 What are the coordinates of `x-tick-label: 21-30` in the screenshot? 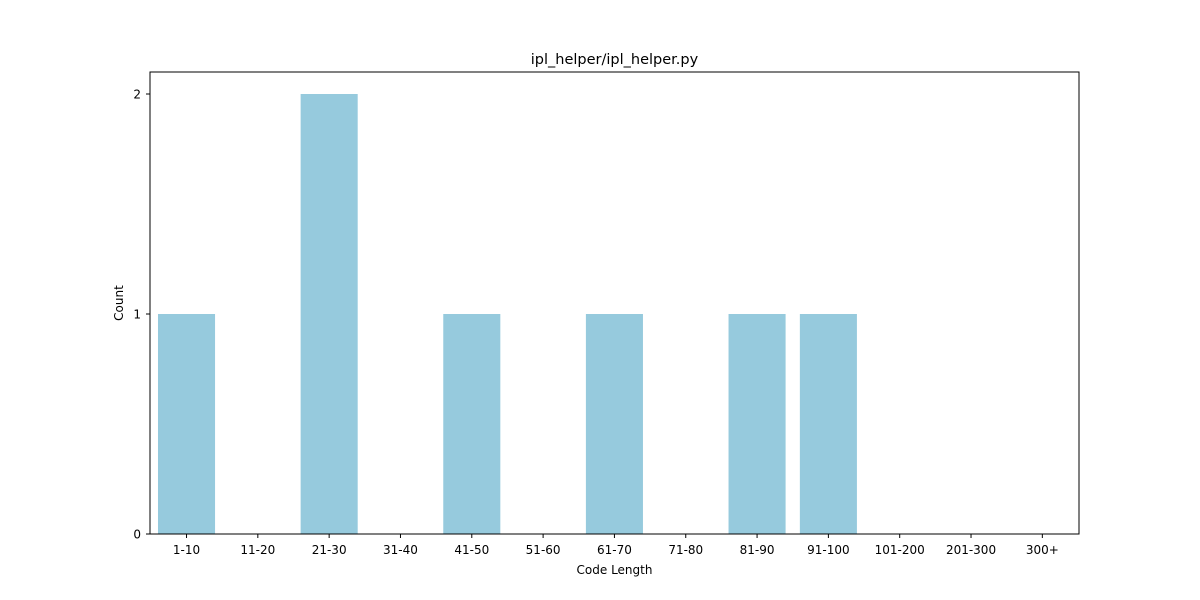 It's located at (329, 550).